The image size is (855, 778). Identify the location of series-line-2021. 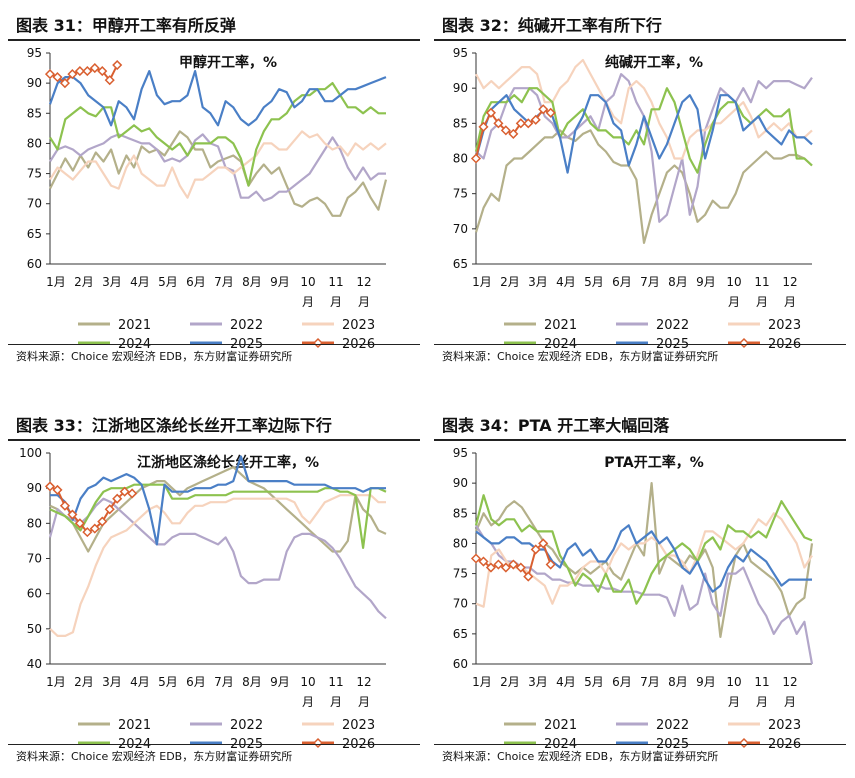
(644, 559).